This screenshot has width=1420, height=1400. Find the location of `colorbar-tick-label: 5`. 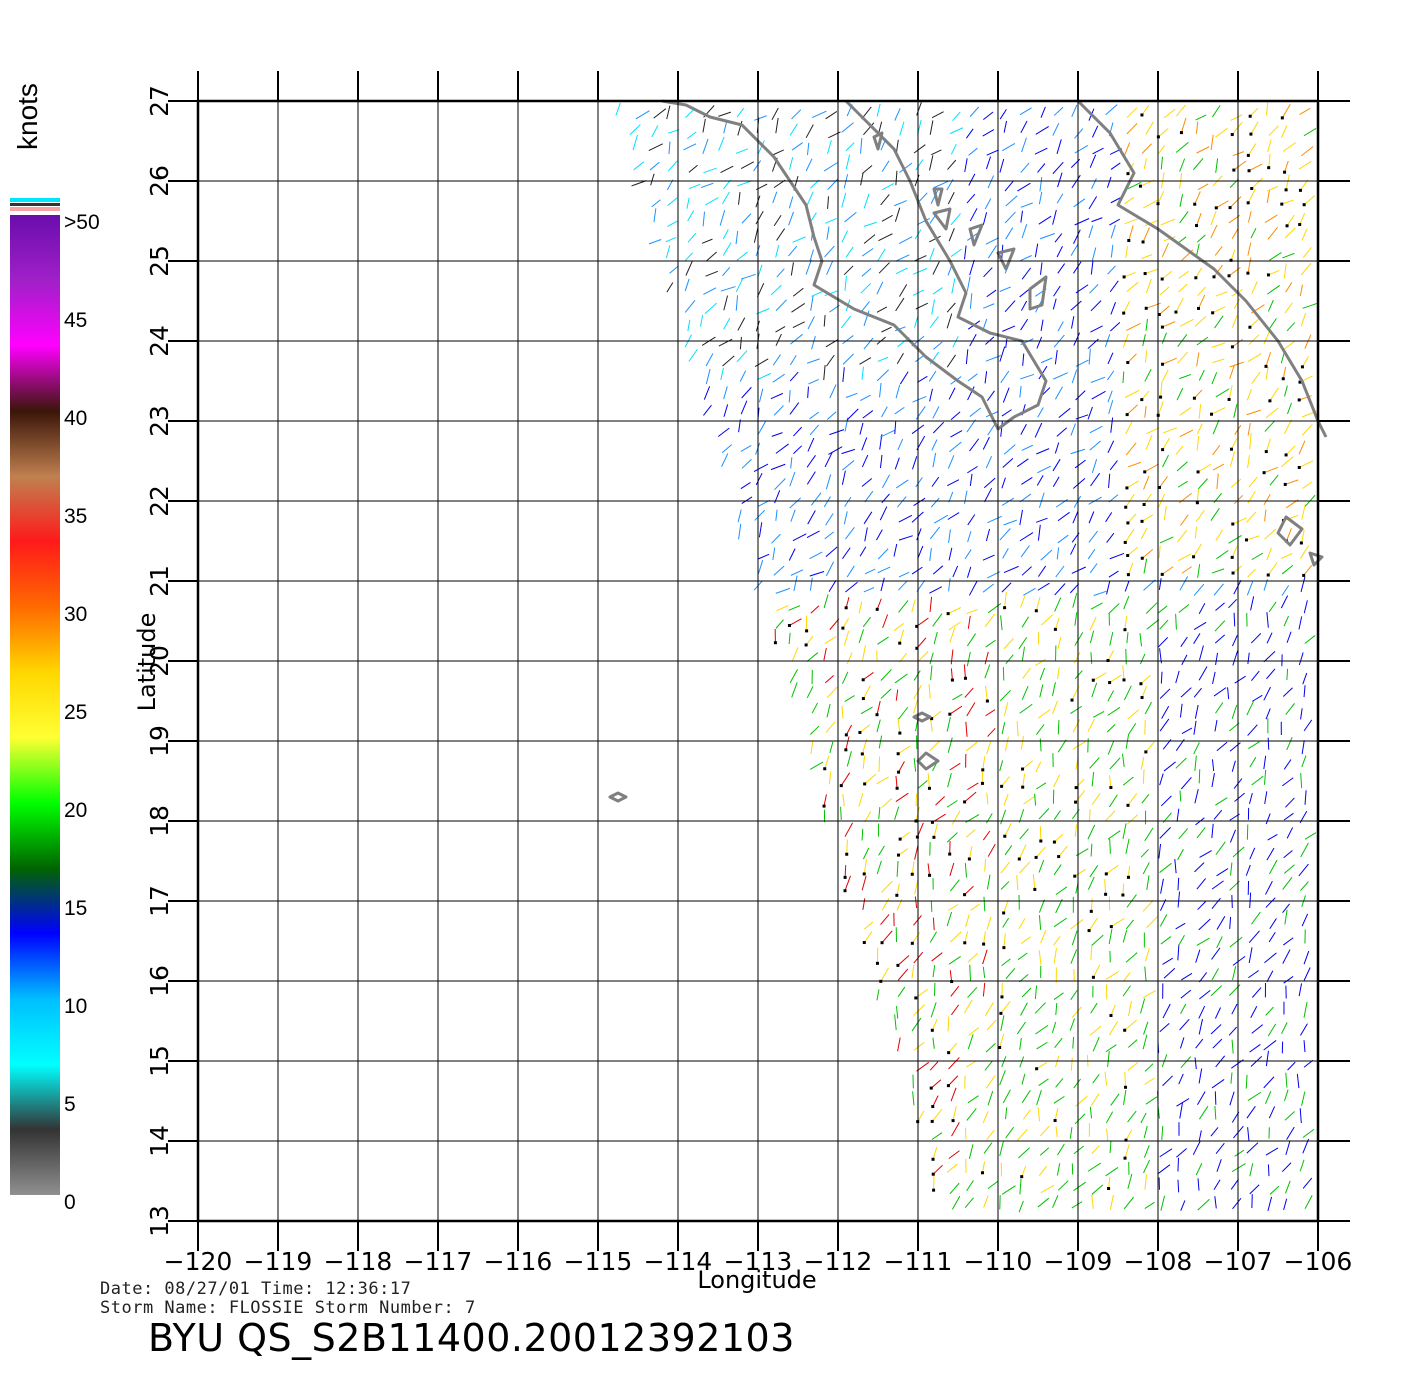

colorbar-tick-label: 5 is located at coordinates (70, 1104).